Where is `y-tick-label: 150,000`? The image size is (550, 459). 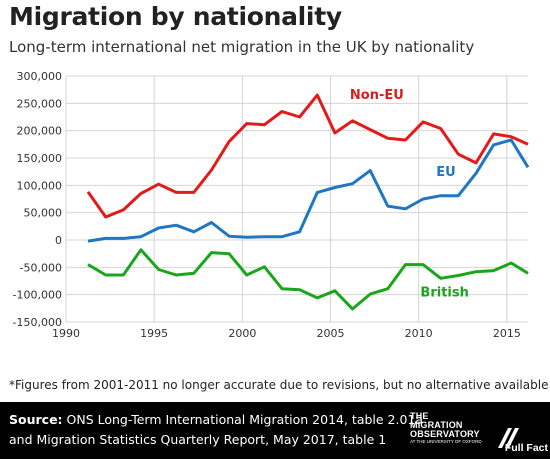
y-tick-label: 150,000 is located at coordinates (40, 158).